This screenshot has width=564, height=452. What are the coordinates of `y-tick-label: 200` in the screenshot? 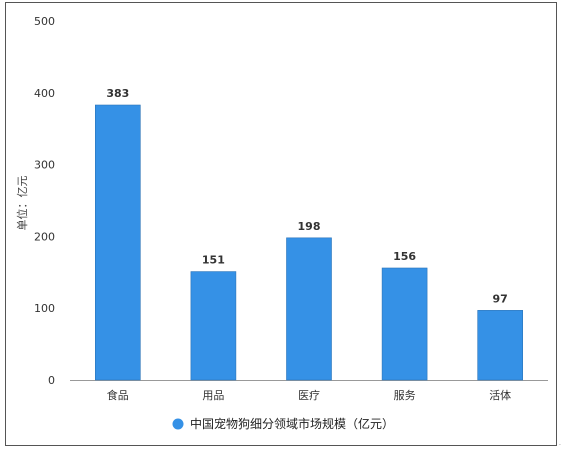 It's located at (44, 236).